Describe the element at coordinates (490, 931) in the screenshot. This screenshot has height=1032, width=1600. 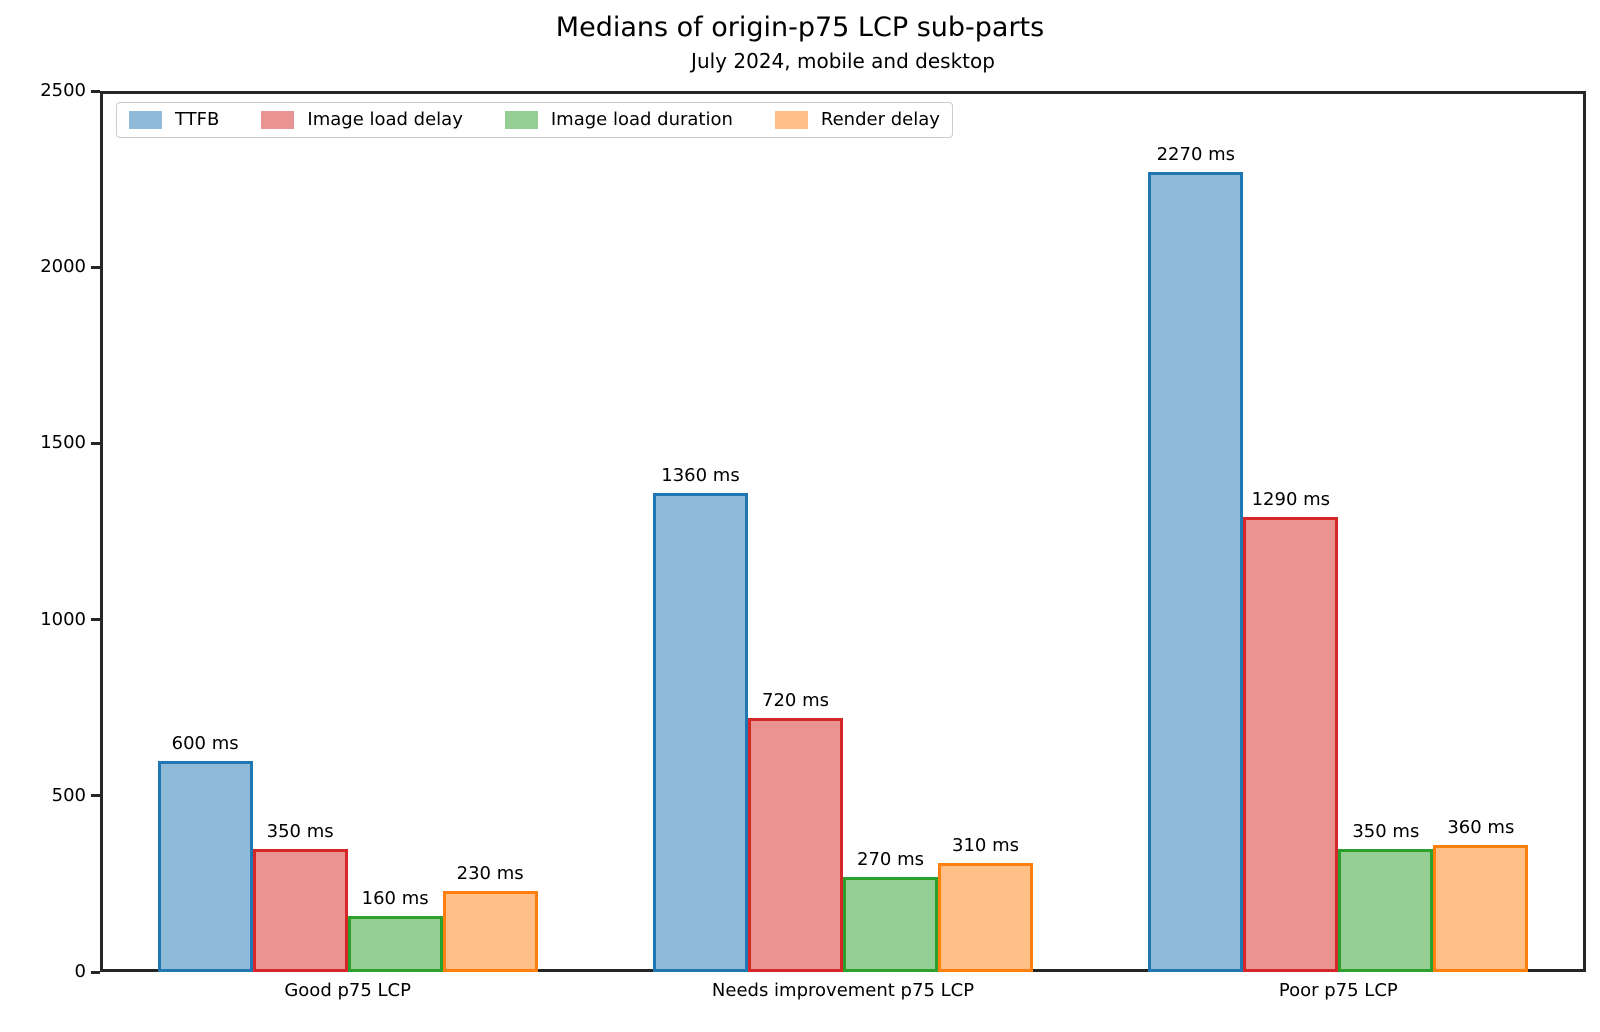
I see `bar-render-delay-good-p75-lcp` at that location.